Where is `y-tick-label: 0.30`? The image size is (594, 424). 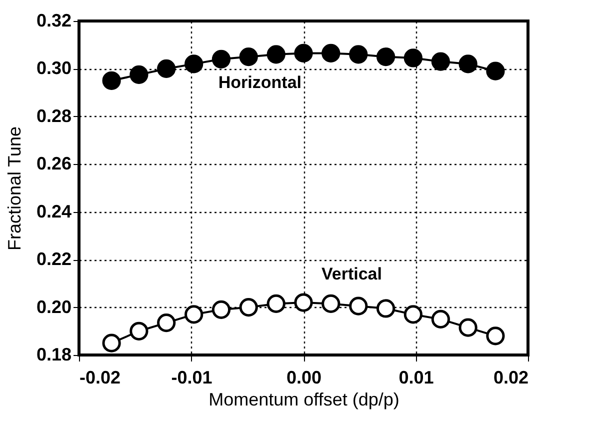
y-tick-label: 0.30 is located at coordinates (54, 68).